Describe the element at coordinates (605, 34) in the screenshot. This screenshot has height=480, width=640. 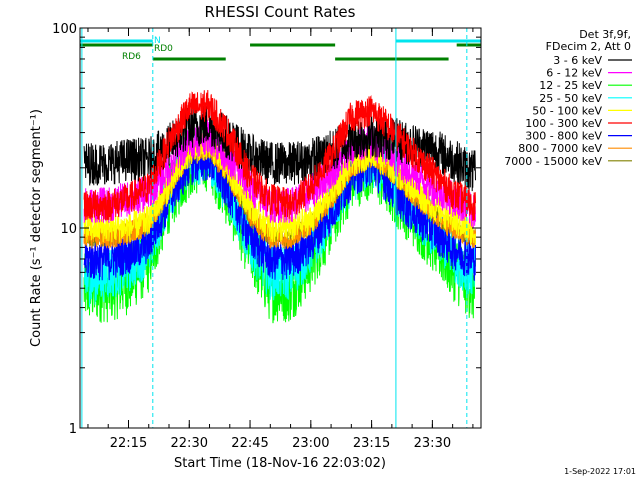
I see `legend-header-0: Det 3f,9f,` at that location.